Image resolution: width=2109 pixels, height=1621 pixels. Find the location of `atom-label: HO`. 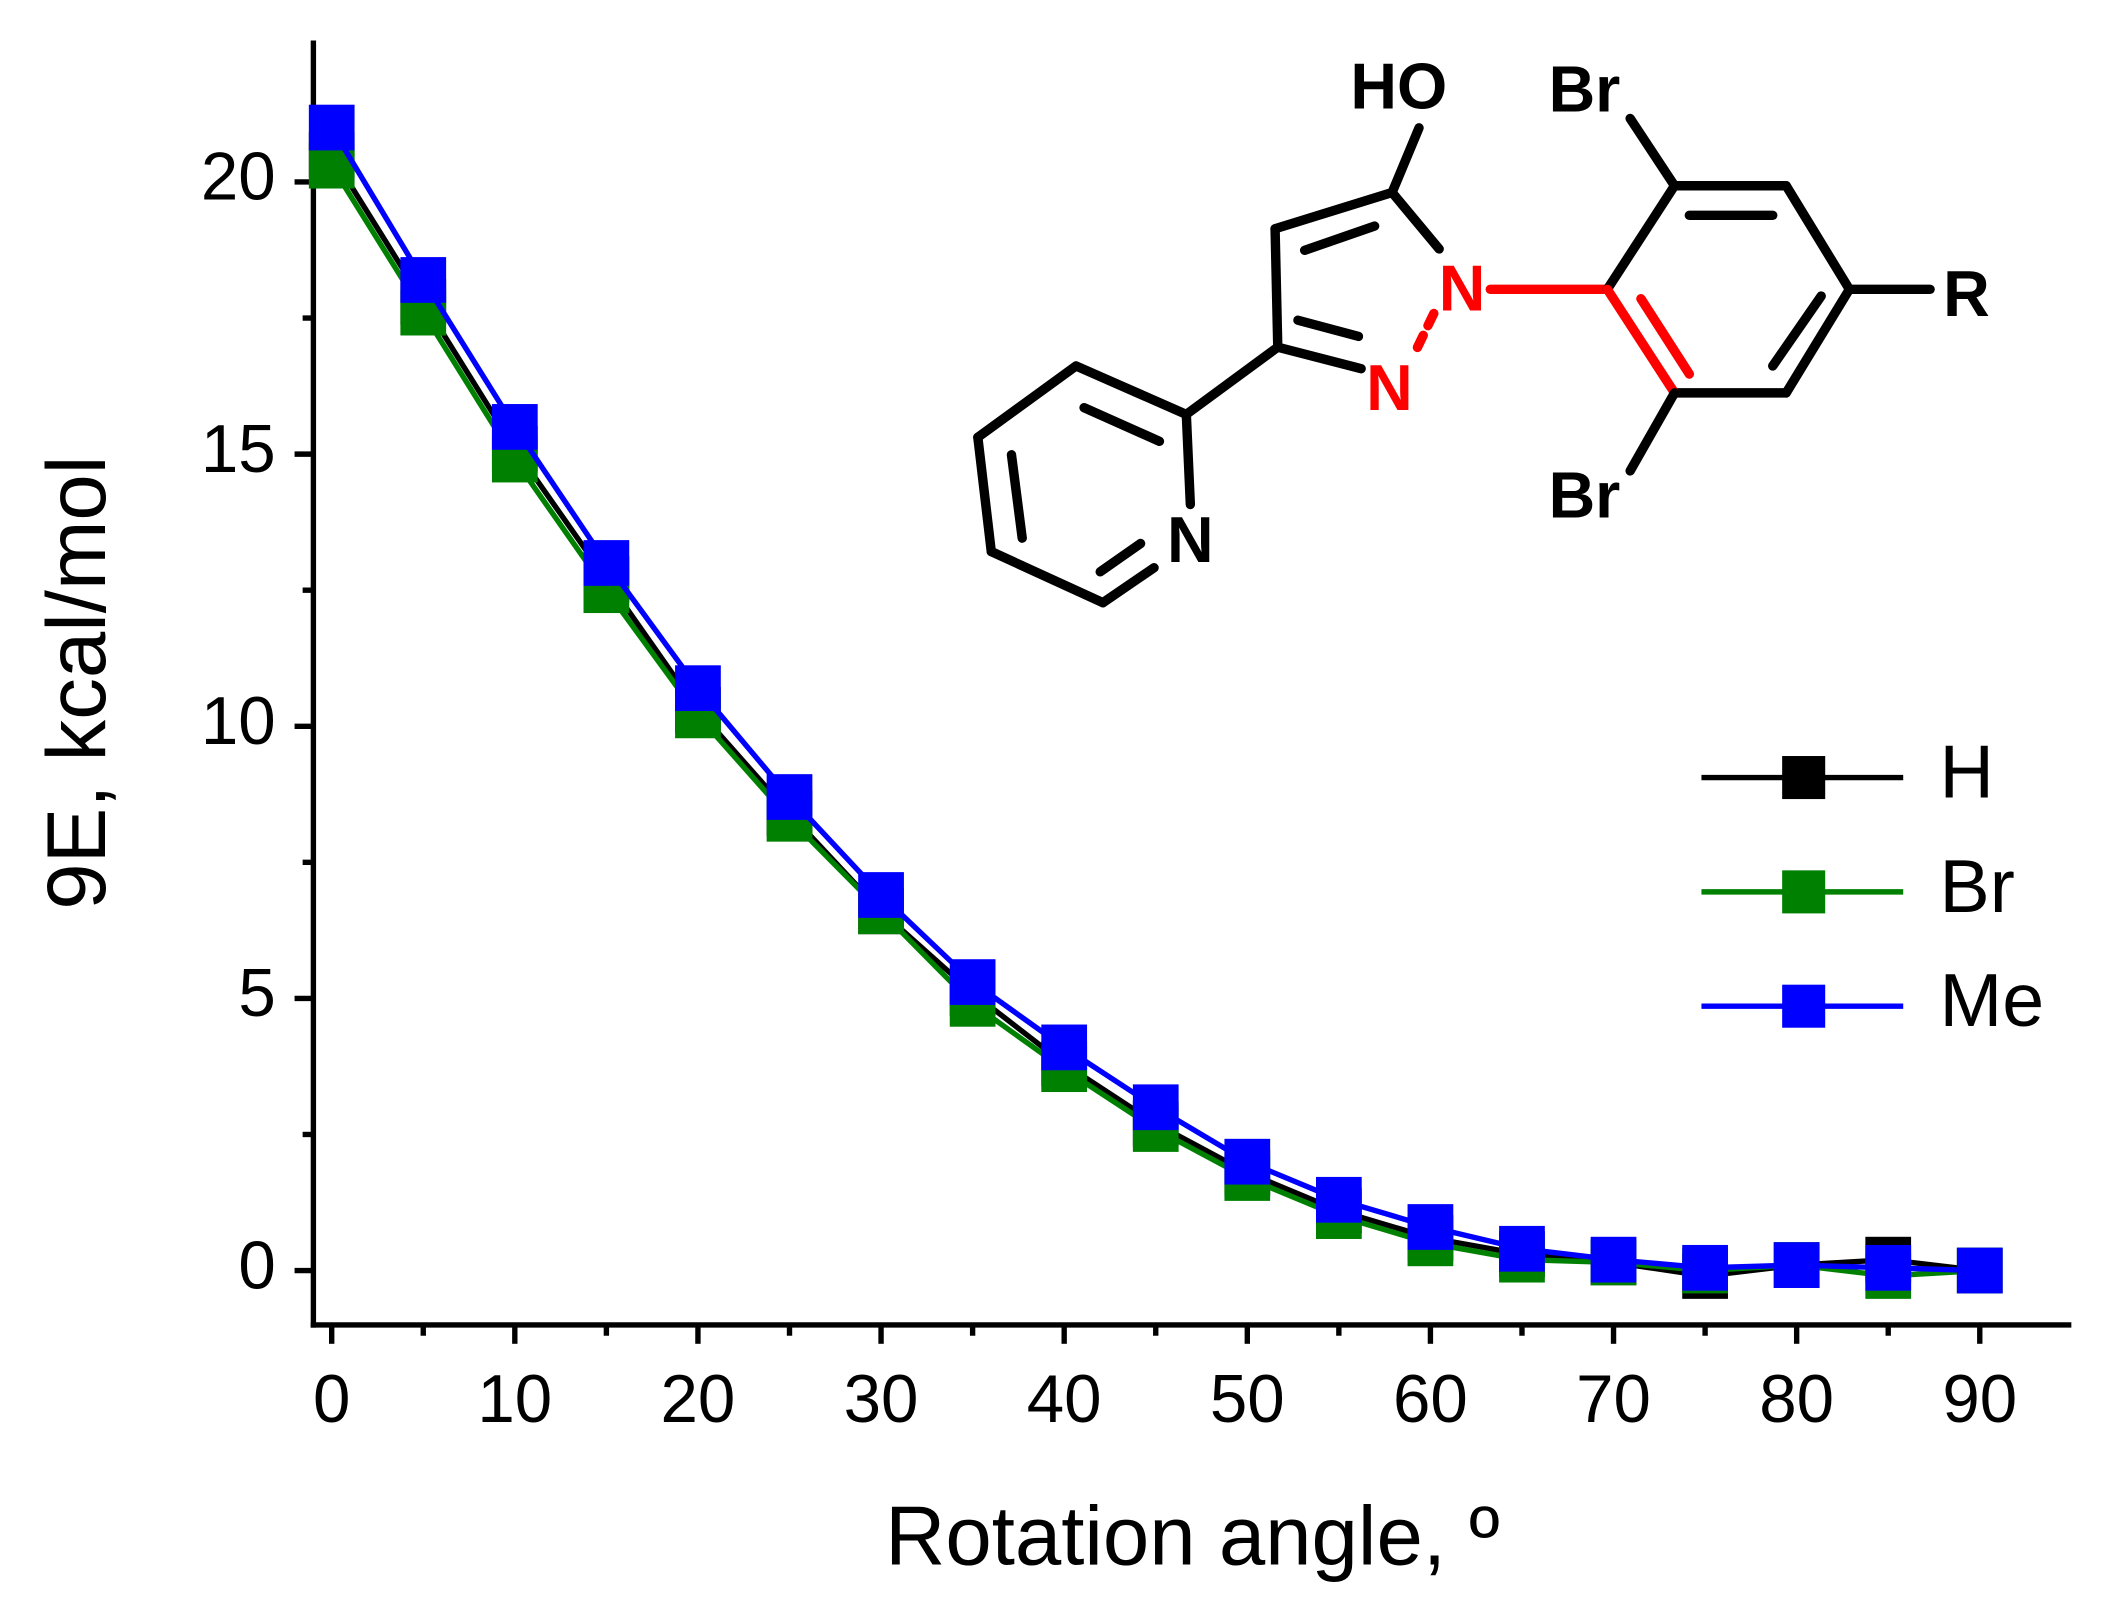

atom-label: HO is located at coordinates (1398, 87).